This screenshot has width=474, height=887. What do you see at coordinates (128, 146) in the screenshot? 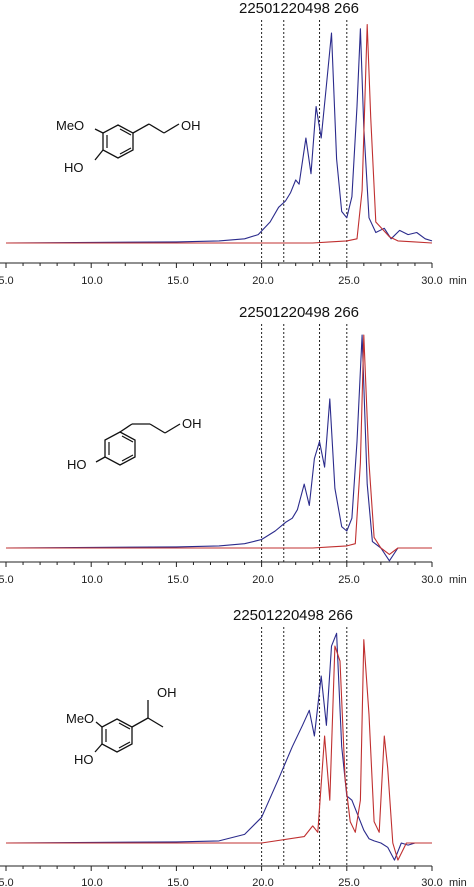
I see `molecule-structure-1: MeO HO OH` at bounding box center [128, 146].